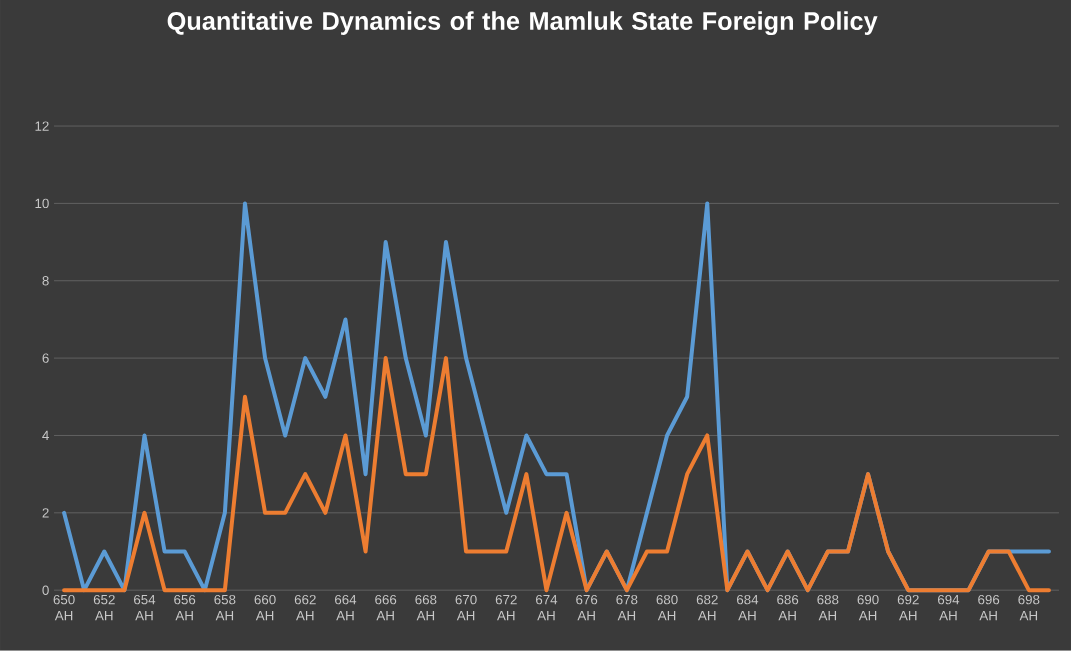 The height and width of the screenshot is (651, 1071). Describe the element at coordinates (948, 607) in the screenshot. I see `x-tick-label: 694 AH` at that location.